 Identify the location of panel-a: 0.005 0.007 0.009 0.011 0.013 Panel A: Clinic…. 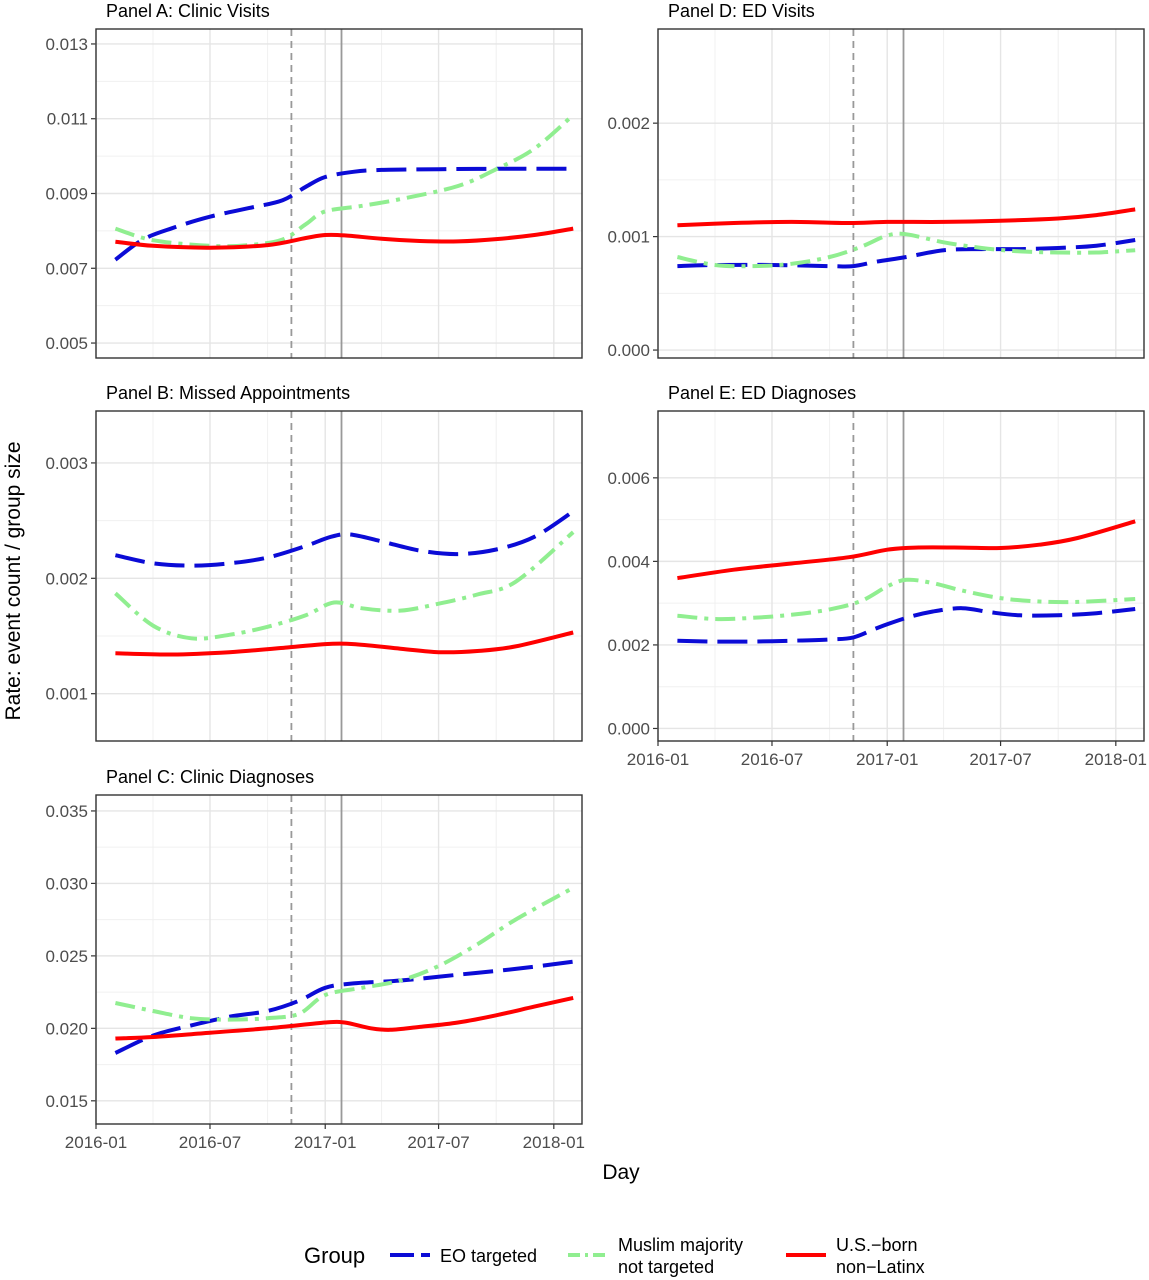
(314, 180).